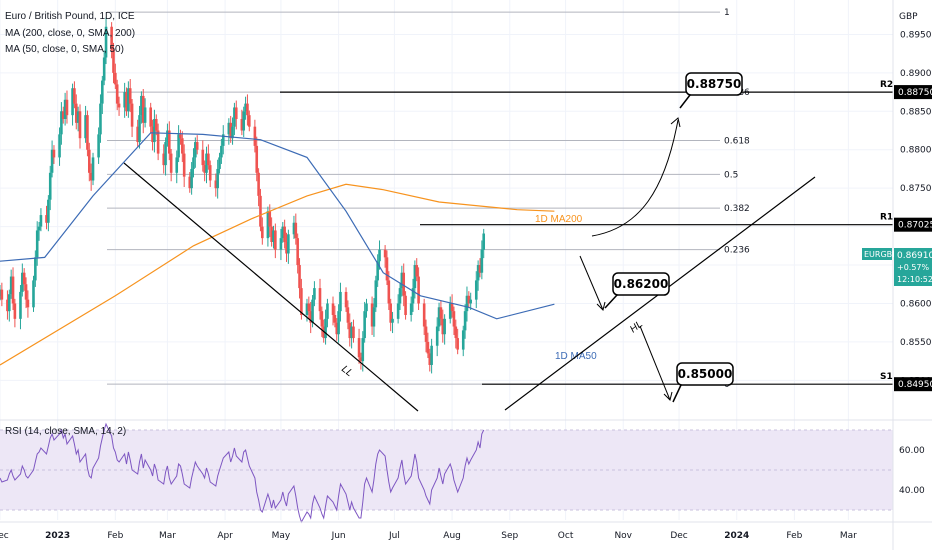 The image size is (932, 550). What do you see at coordinates (70, 33) in the screenshot?
I see `ma200-legend: MA (200, close, 0, SMA, 200)` at bounding box center [70, 33].